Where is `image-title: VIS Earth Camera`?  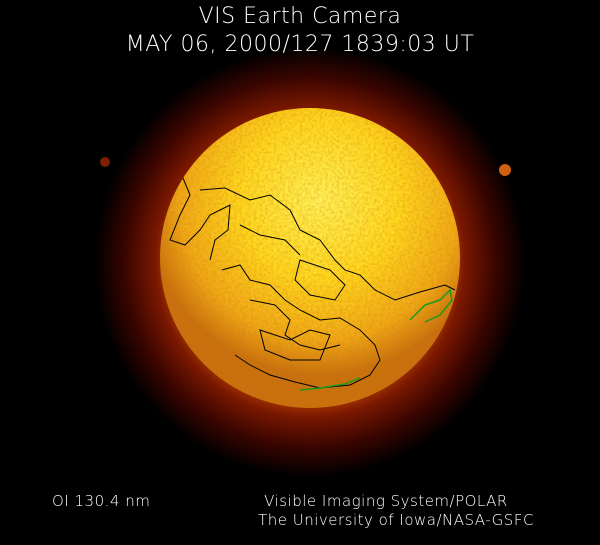
image-title: VIS Earth Camera is located at coordinates (300, 16).